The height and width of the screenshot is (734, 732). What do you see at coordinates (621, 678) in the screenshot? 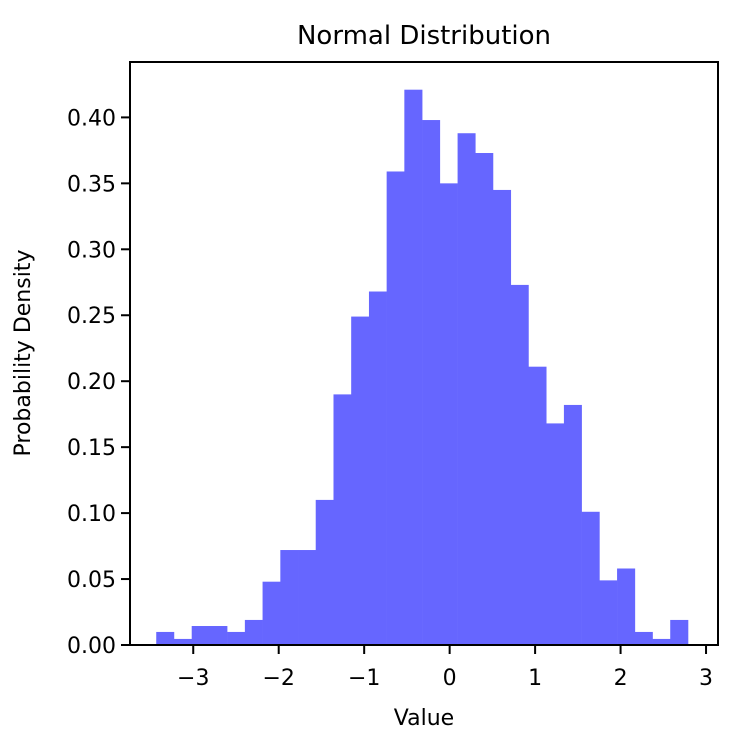
I see `x-tick-label: 2` at bounding box center [621, 678].